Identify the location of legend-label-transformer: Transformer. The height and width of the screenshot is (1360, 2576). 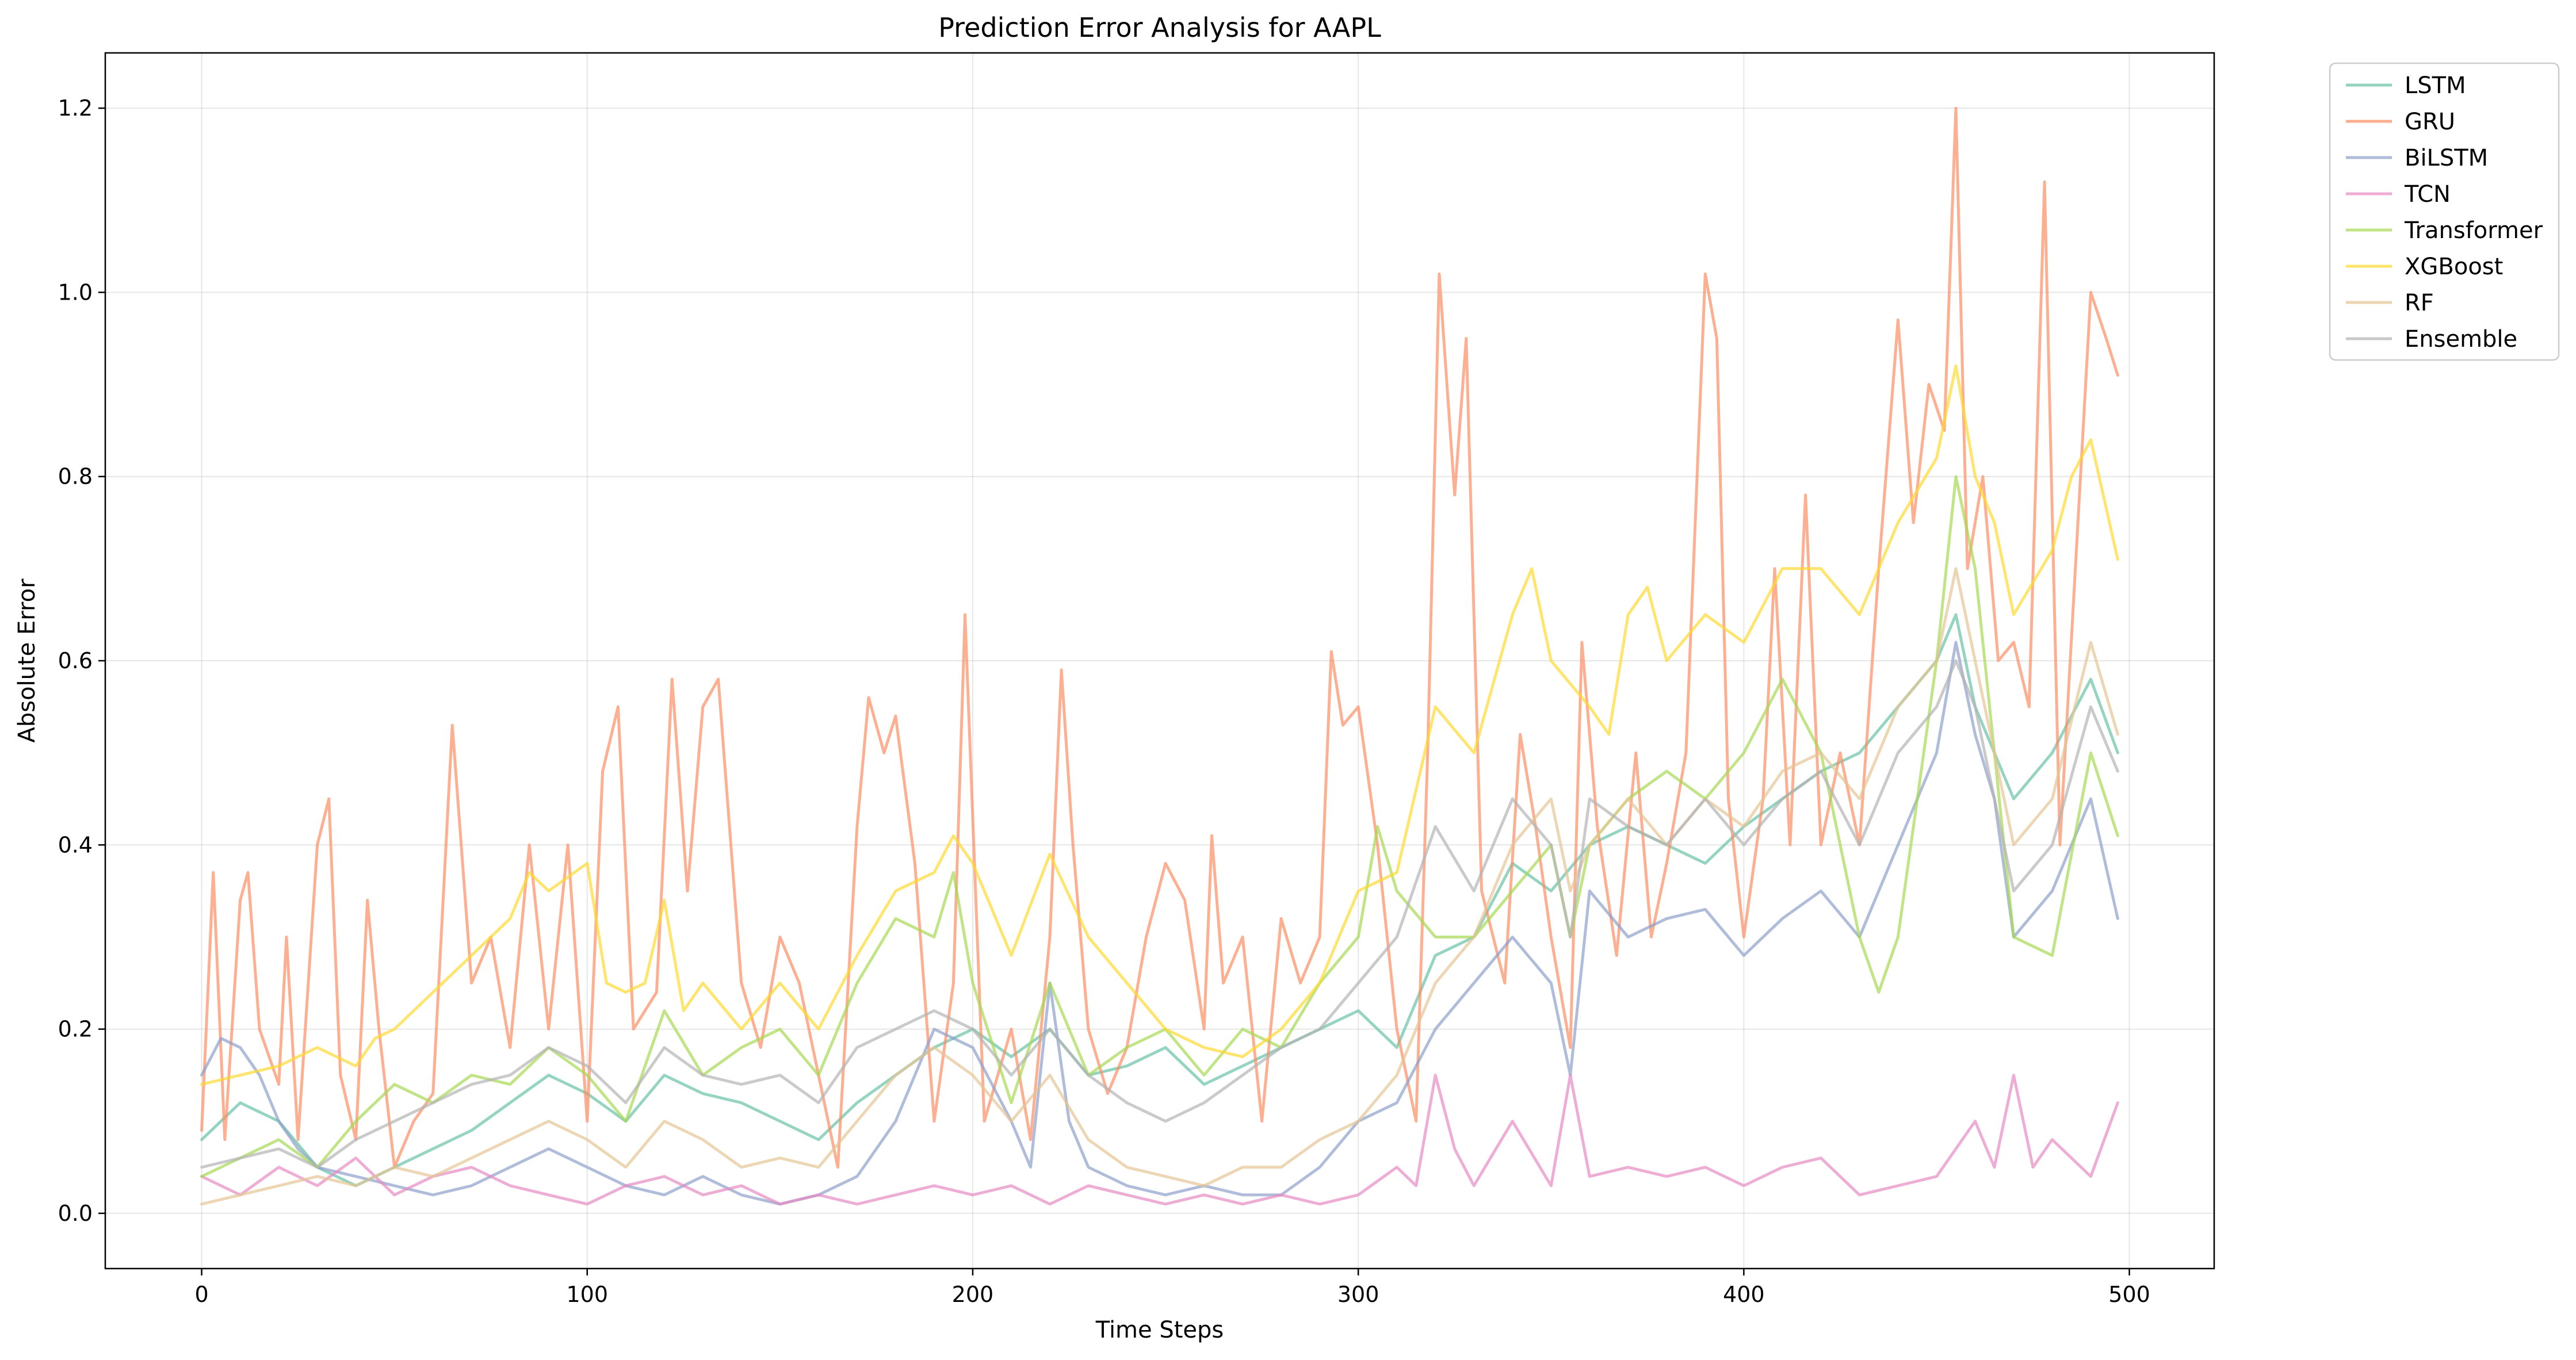
(2473, 230).